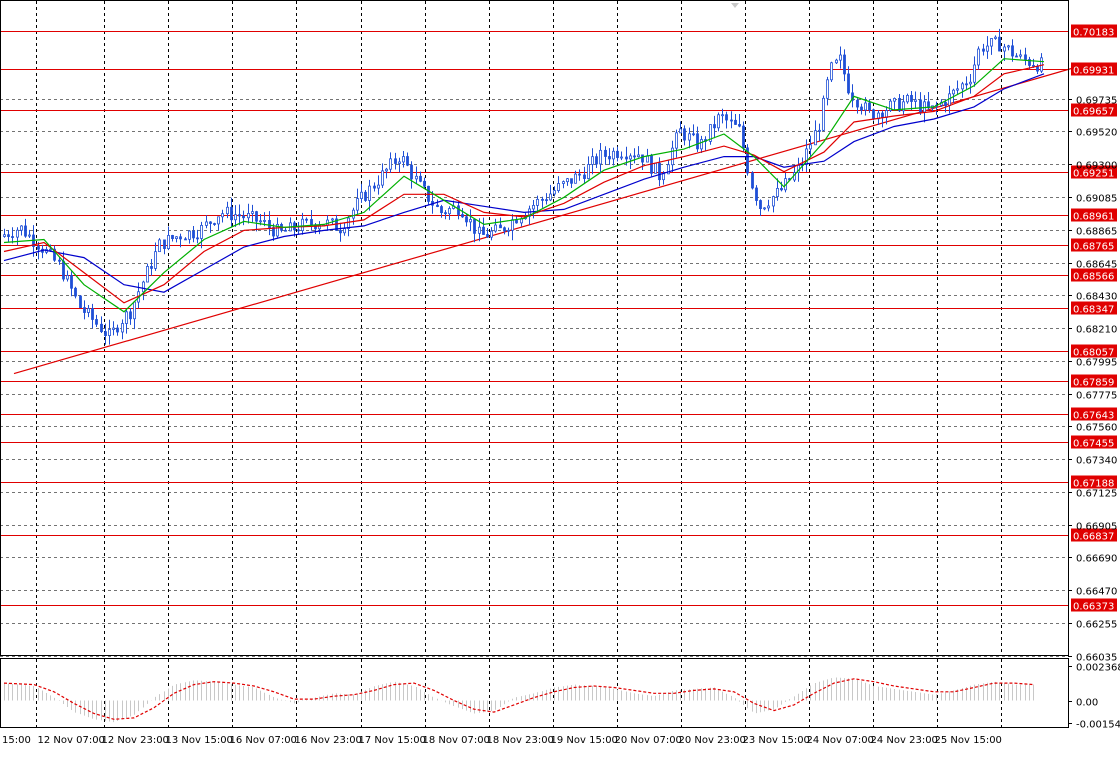  Describe the element at coordinates (648, 740) in the screenshot. I see `x-tick-label: 20 Nov 07:00` at that location.